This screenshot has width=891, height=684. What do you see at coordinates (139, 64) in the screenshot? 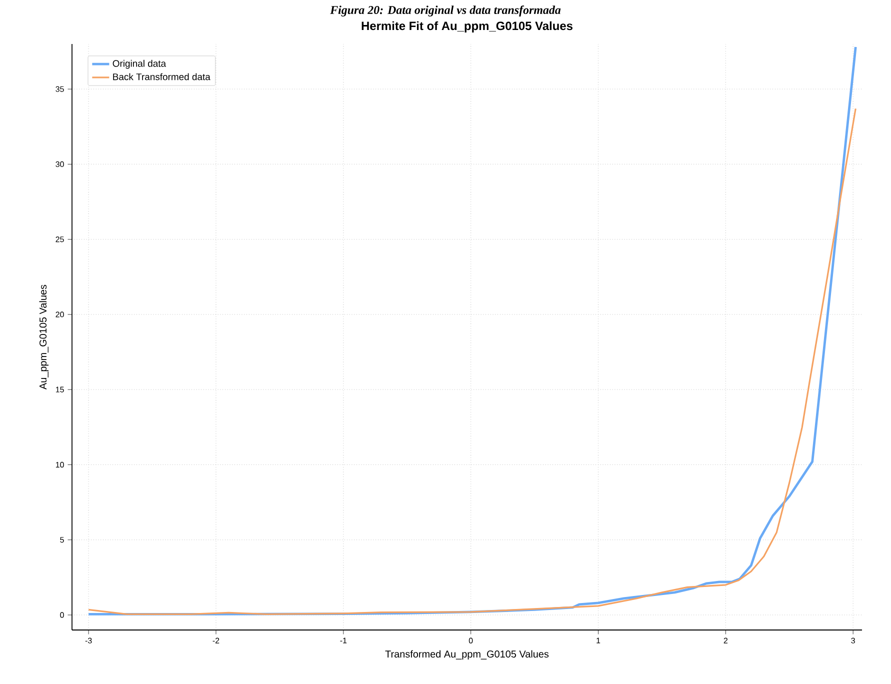
I see `legend-label: Original data` at bounding box center [139, 64].